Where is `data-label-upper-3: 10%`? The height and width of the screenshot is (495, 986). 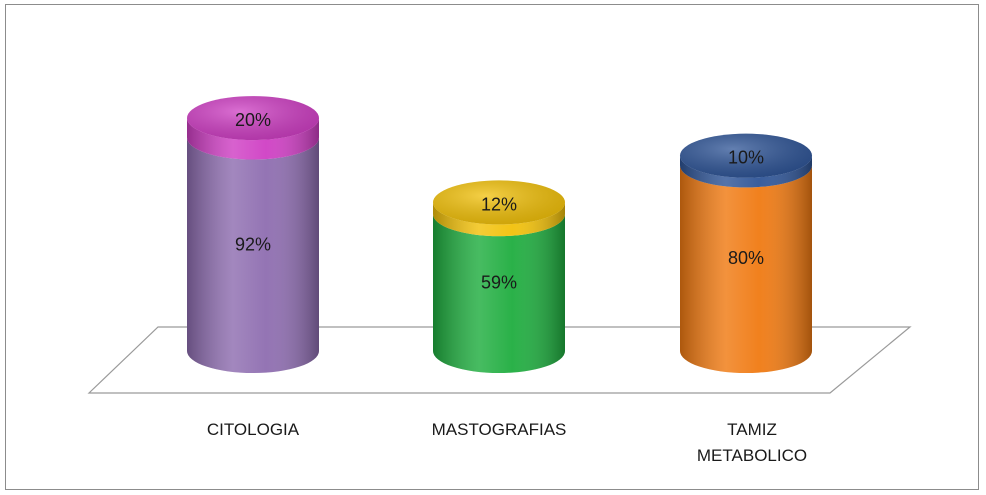
data-label-upper-3: 10% is located at coordinates (746, 158).